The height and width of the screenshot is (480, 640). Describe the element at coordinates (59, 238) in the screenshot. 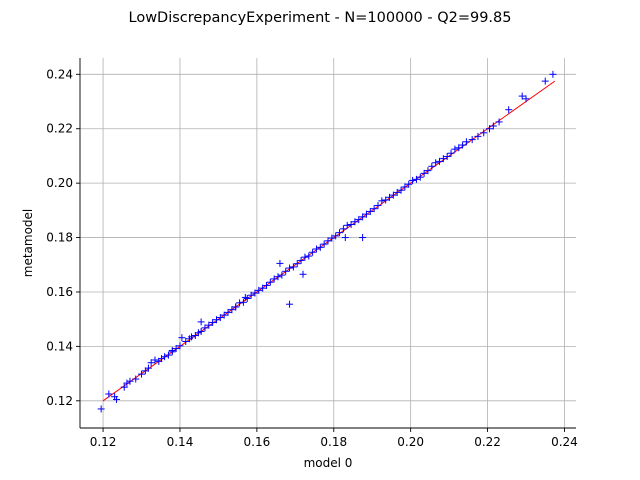

I see `y-tick-label: 0.18` at that location.